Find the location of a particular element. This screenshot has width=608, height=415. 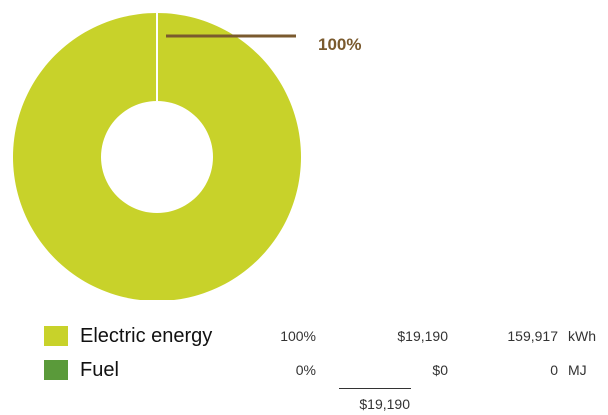

legend-label-fuel: Fuel is located at coordinates (99, 370).